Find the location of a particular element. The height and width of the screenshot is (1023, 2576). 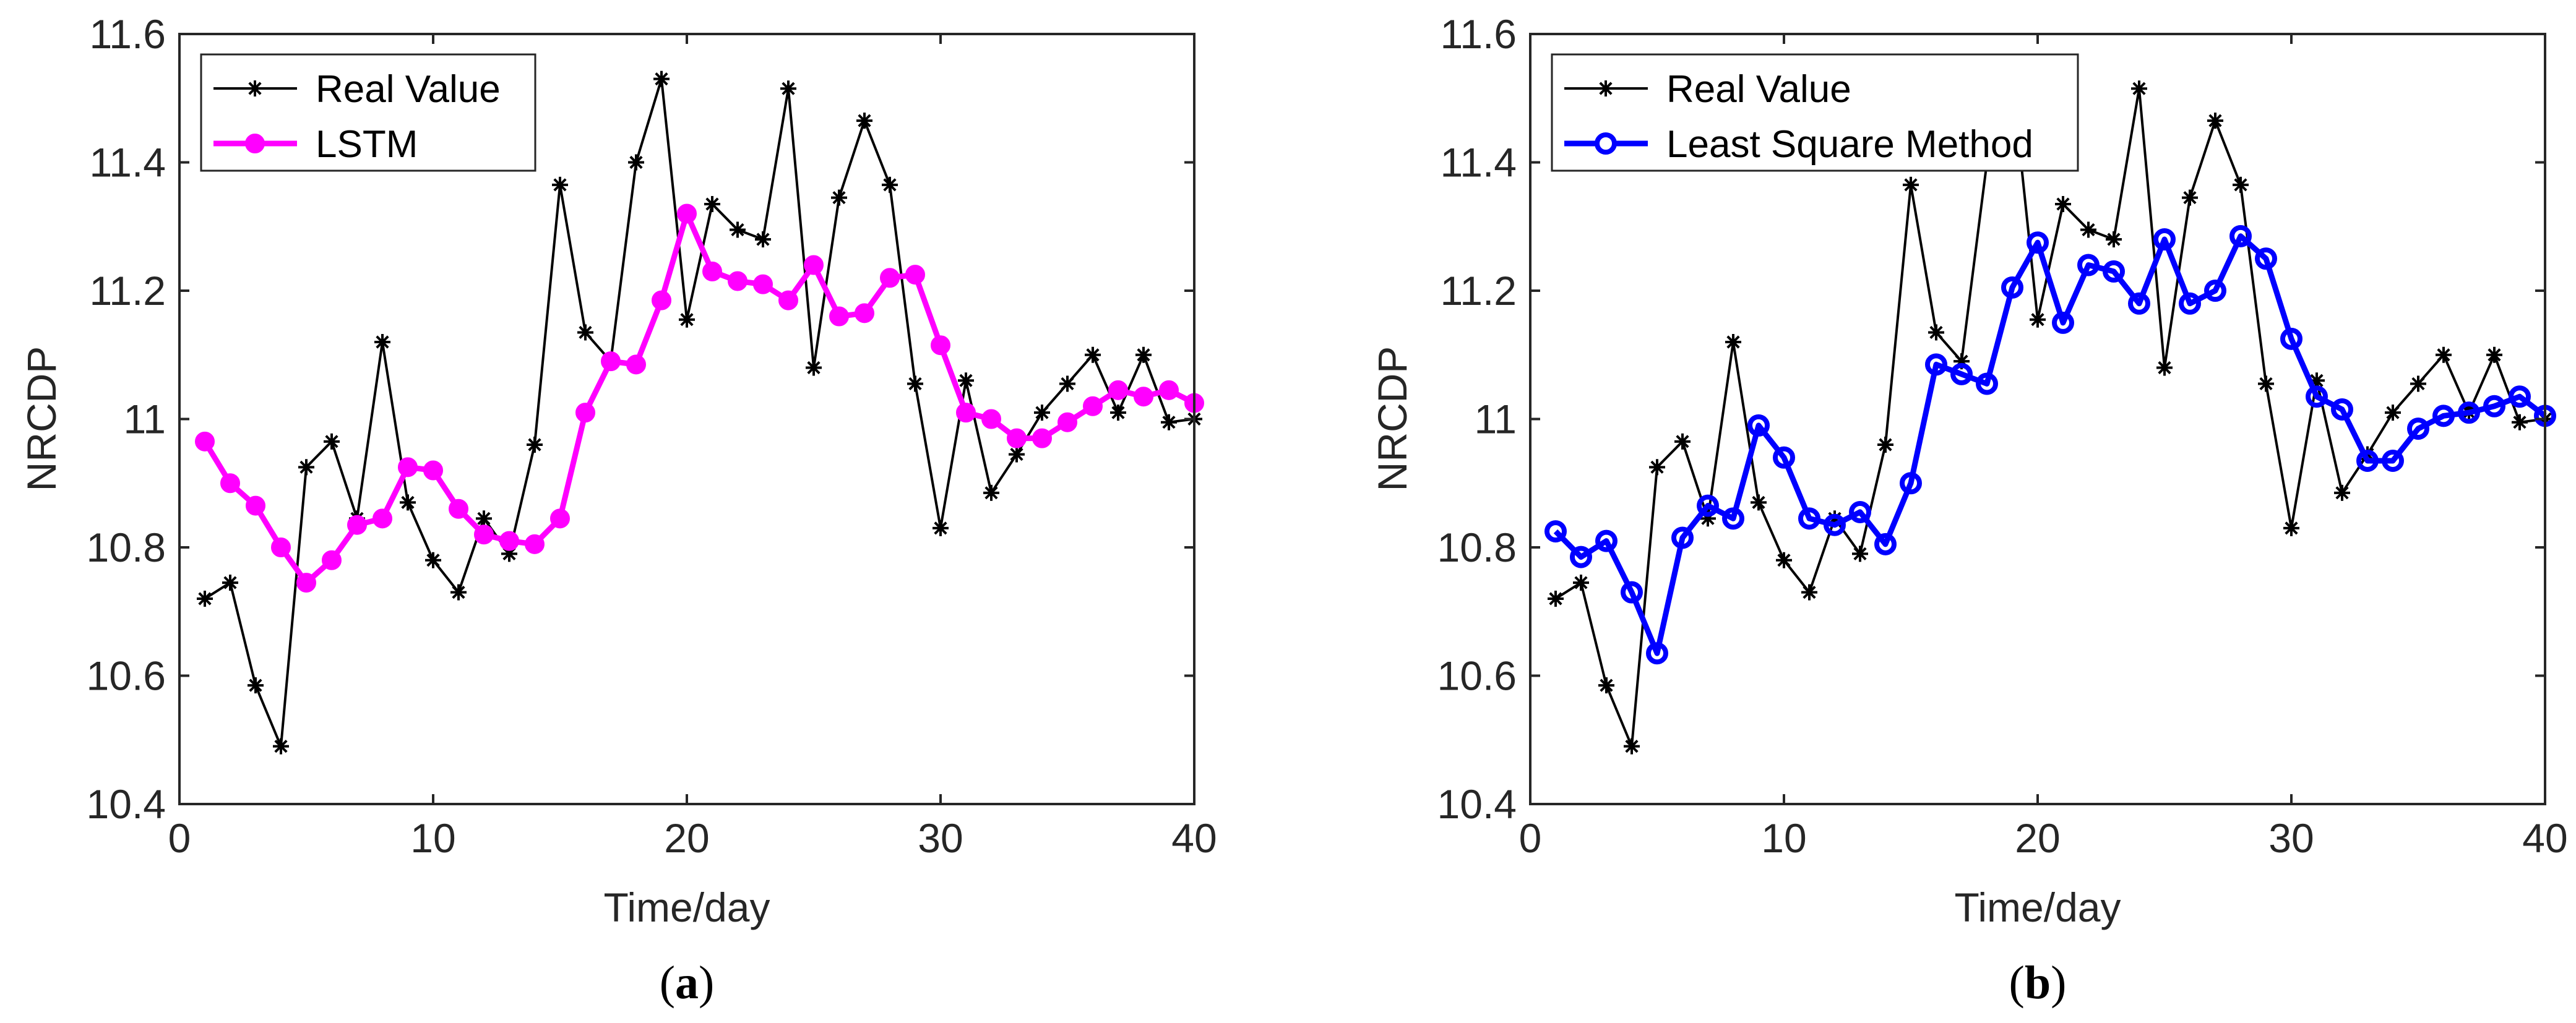

legend-box is located at coordinates (1815, 112).